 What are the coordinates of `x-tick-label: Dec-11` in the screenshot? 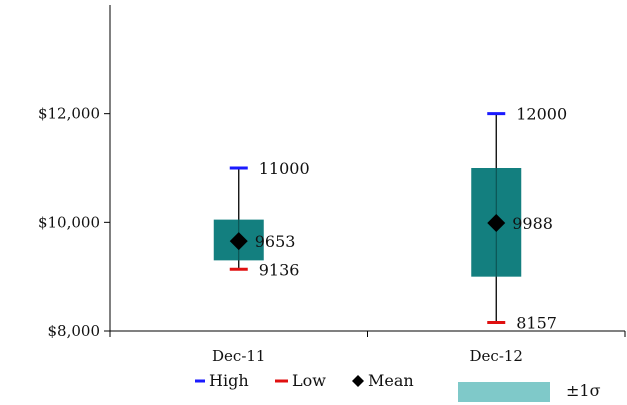 It's located at (238, 356).